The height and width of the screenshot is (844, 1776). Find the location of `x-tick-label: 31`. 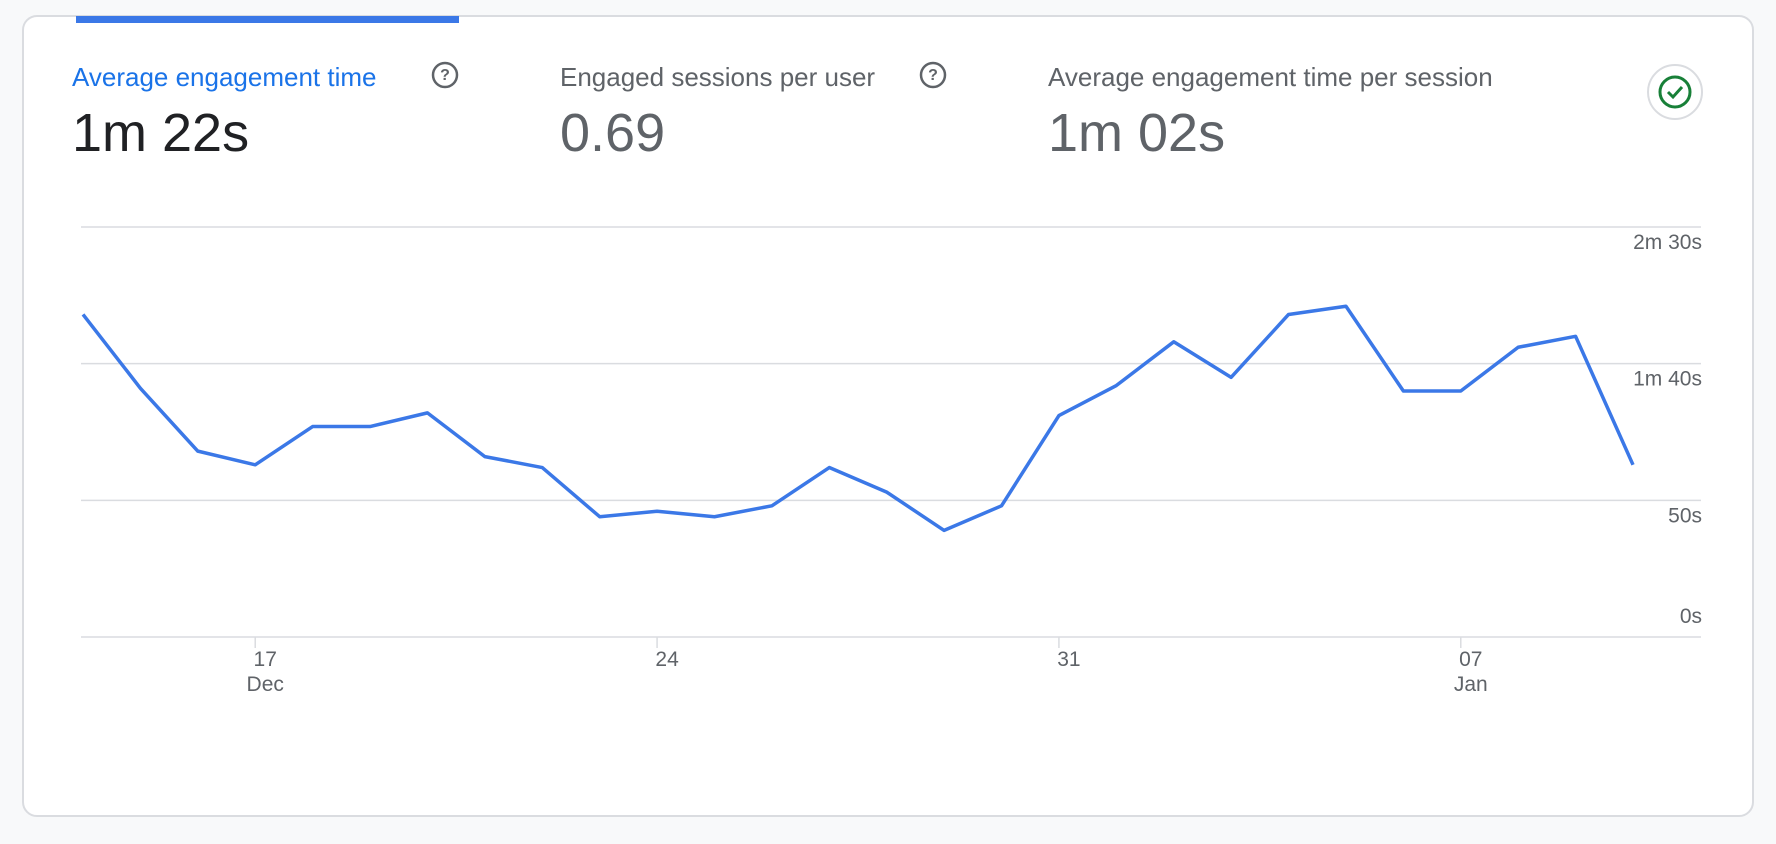

x-tick-label: 31 is located at coordinates (1068, 659).